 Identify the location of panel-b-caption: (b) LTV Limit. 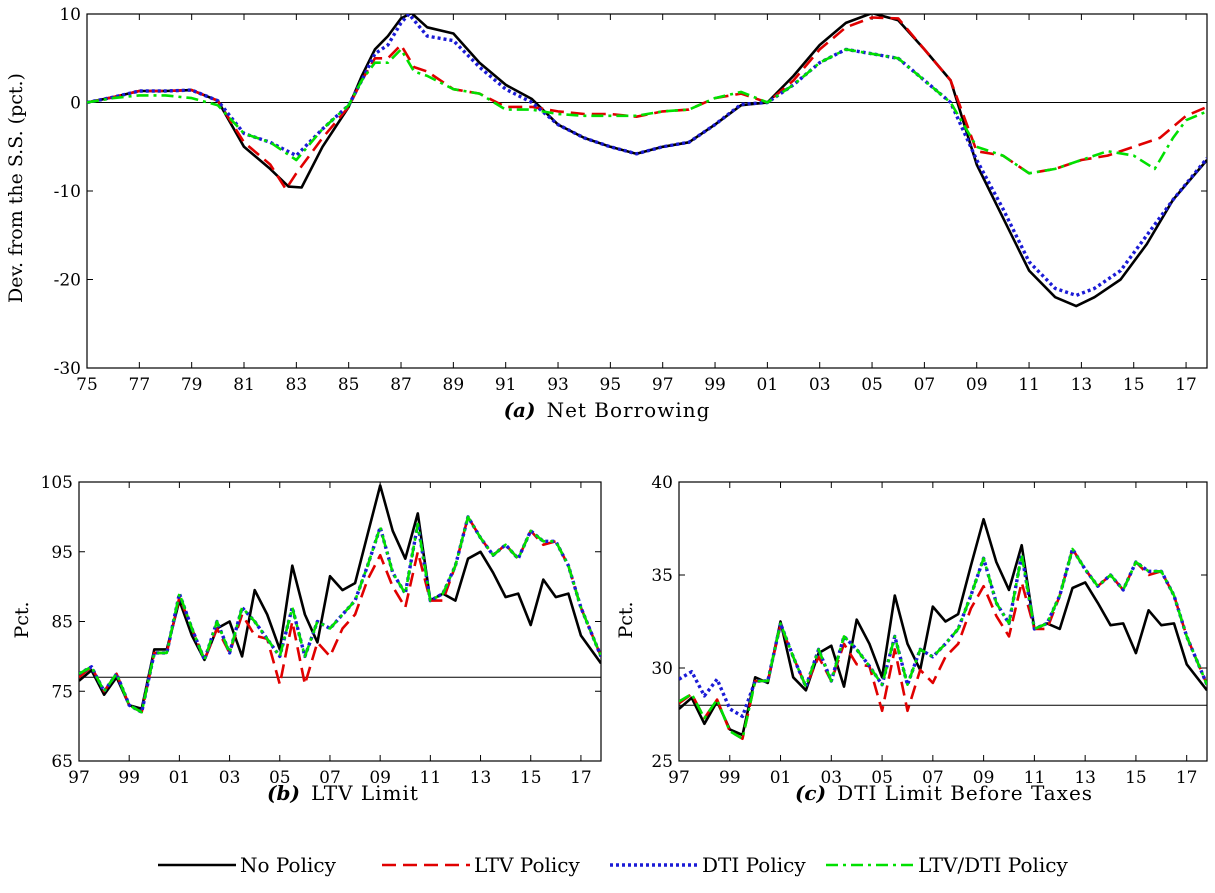
(343, 793).